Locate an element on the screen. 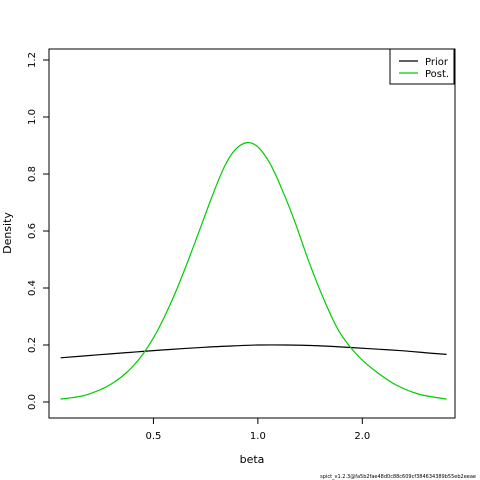 The height and width of the screenshot is (480, 480). x-axis: 0.5 1.0 2.0 is located at coordinates (257, 430).